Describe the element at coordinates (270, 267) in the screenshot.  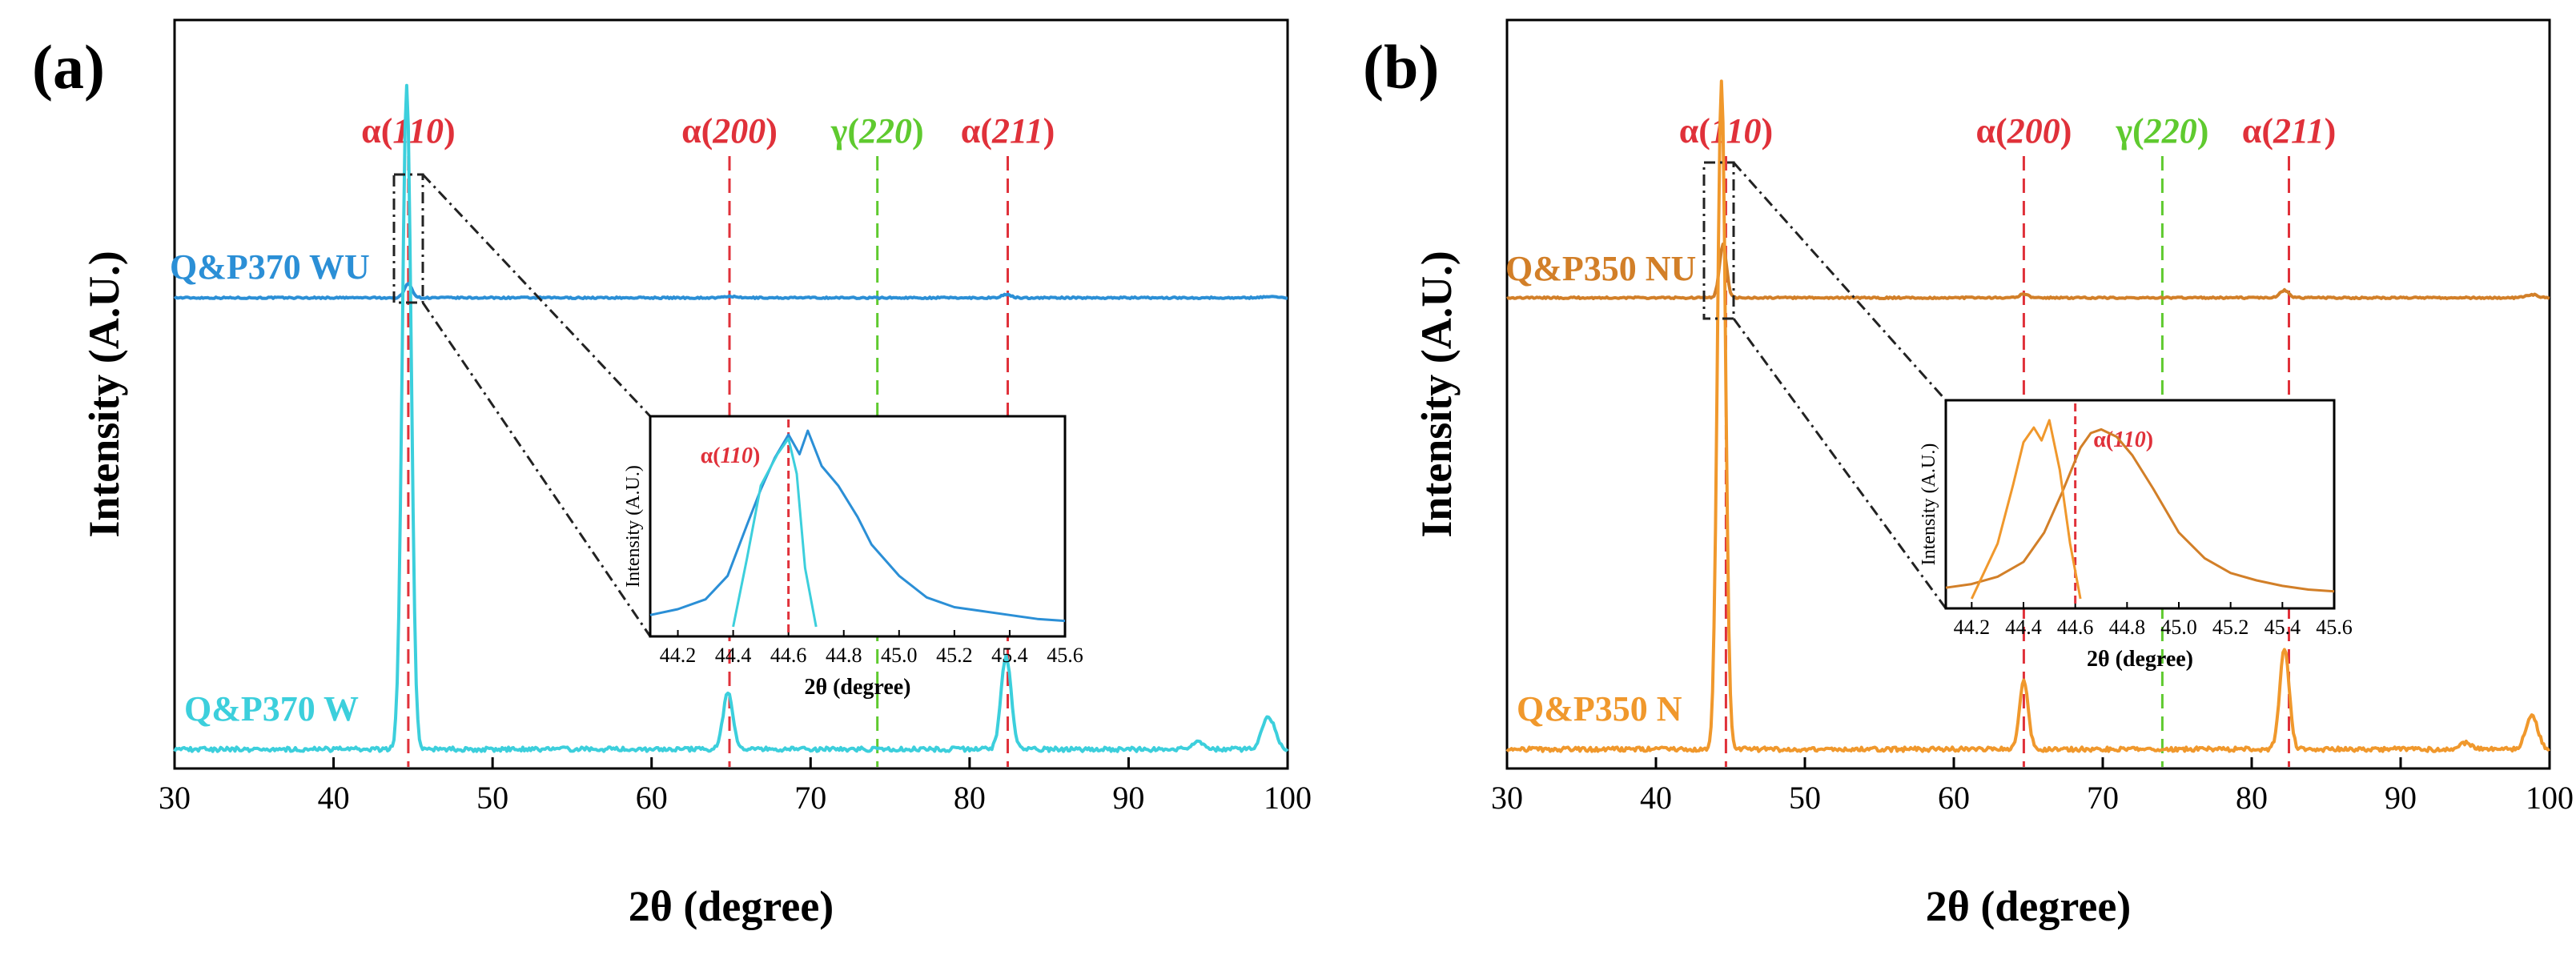
I see `series-label: Q&P370 WU` at that location.